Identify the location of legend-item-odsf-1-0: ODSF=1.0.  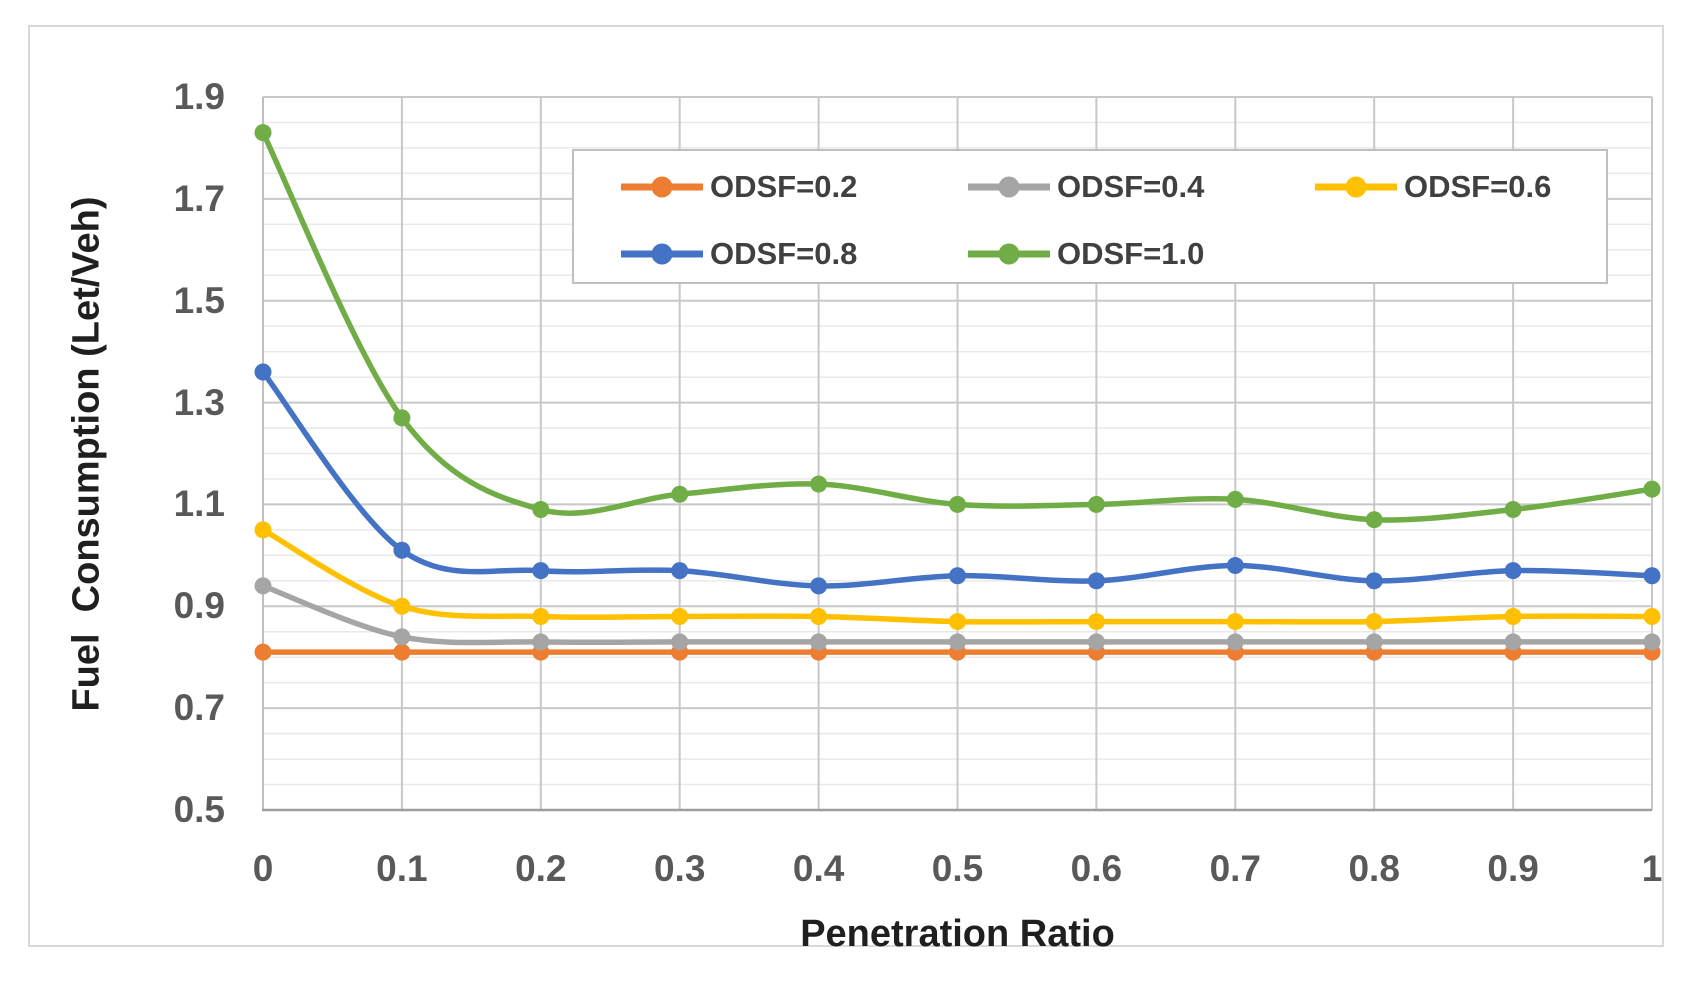
(1085, 254).